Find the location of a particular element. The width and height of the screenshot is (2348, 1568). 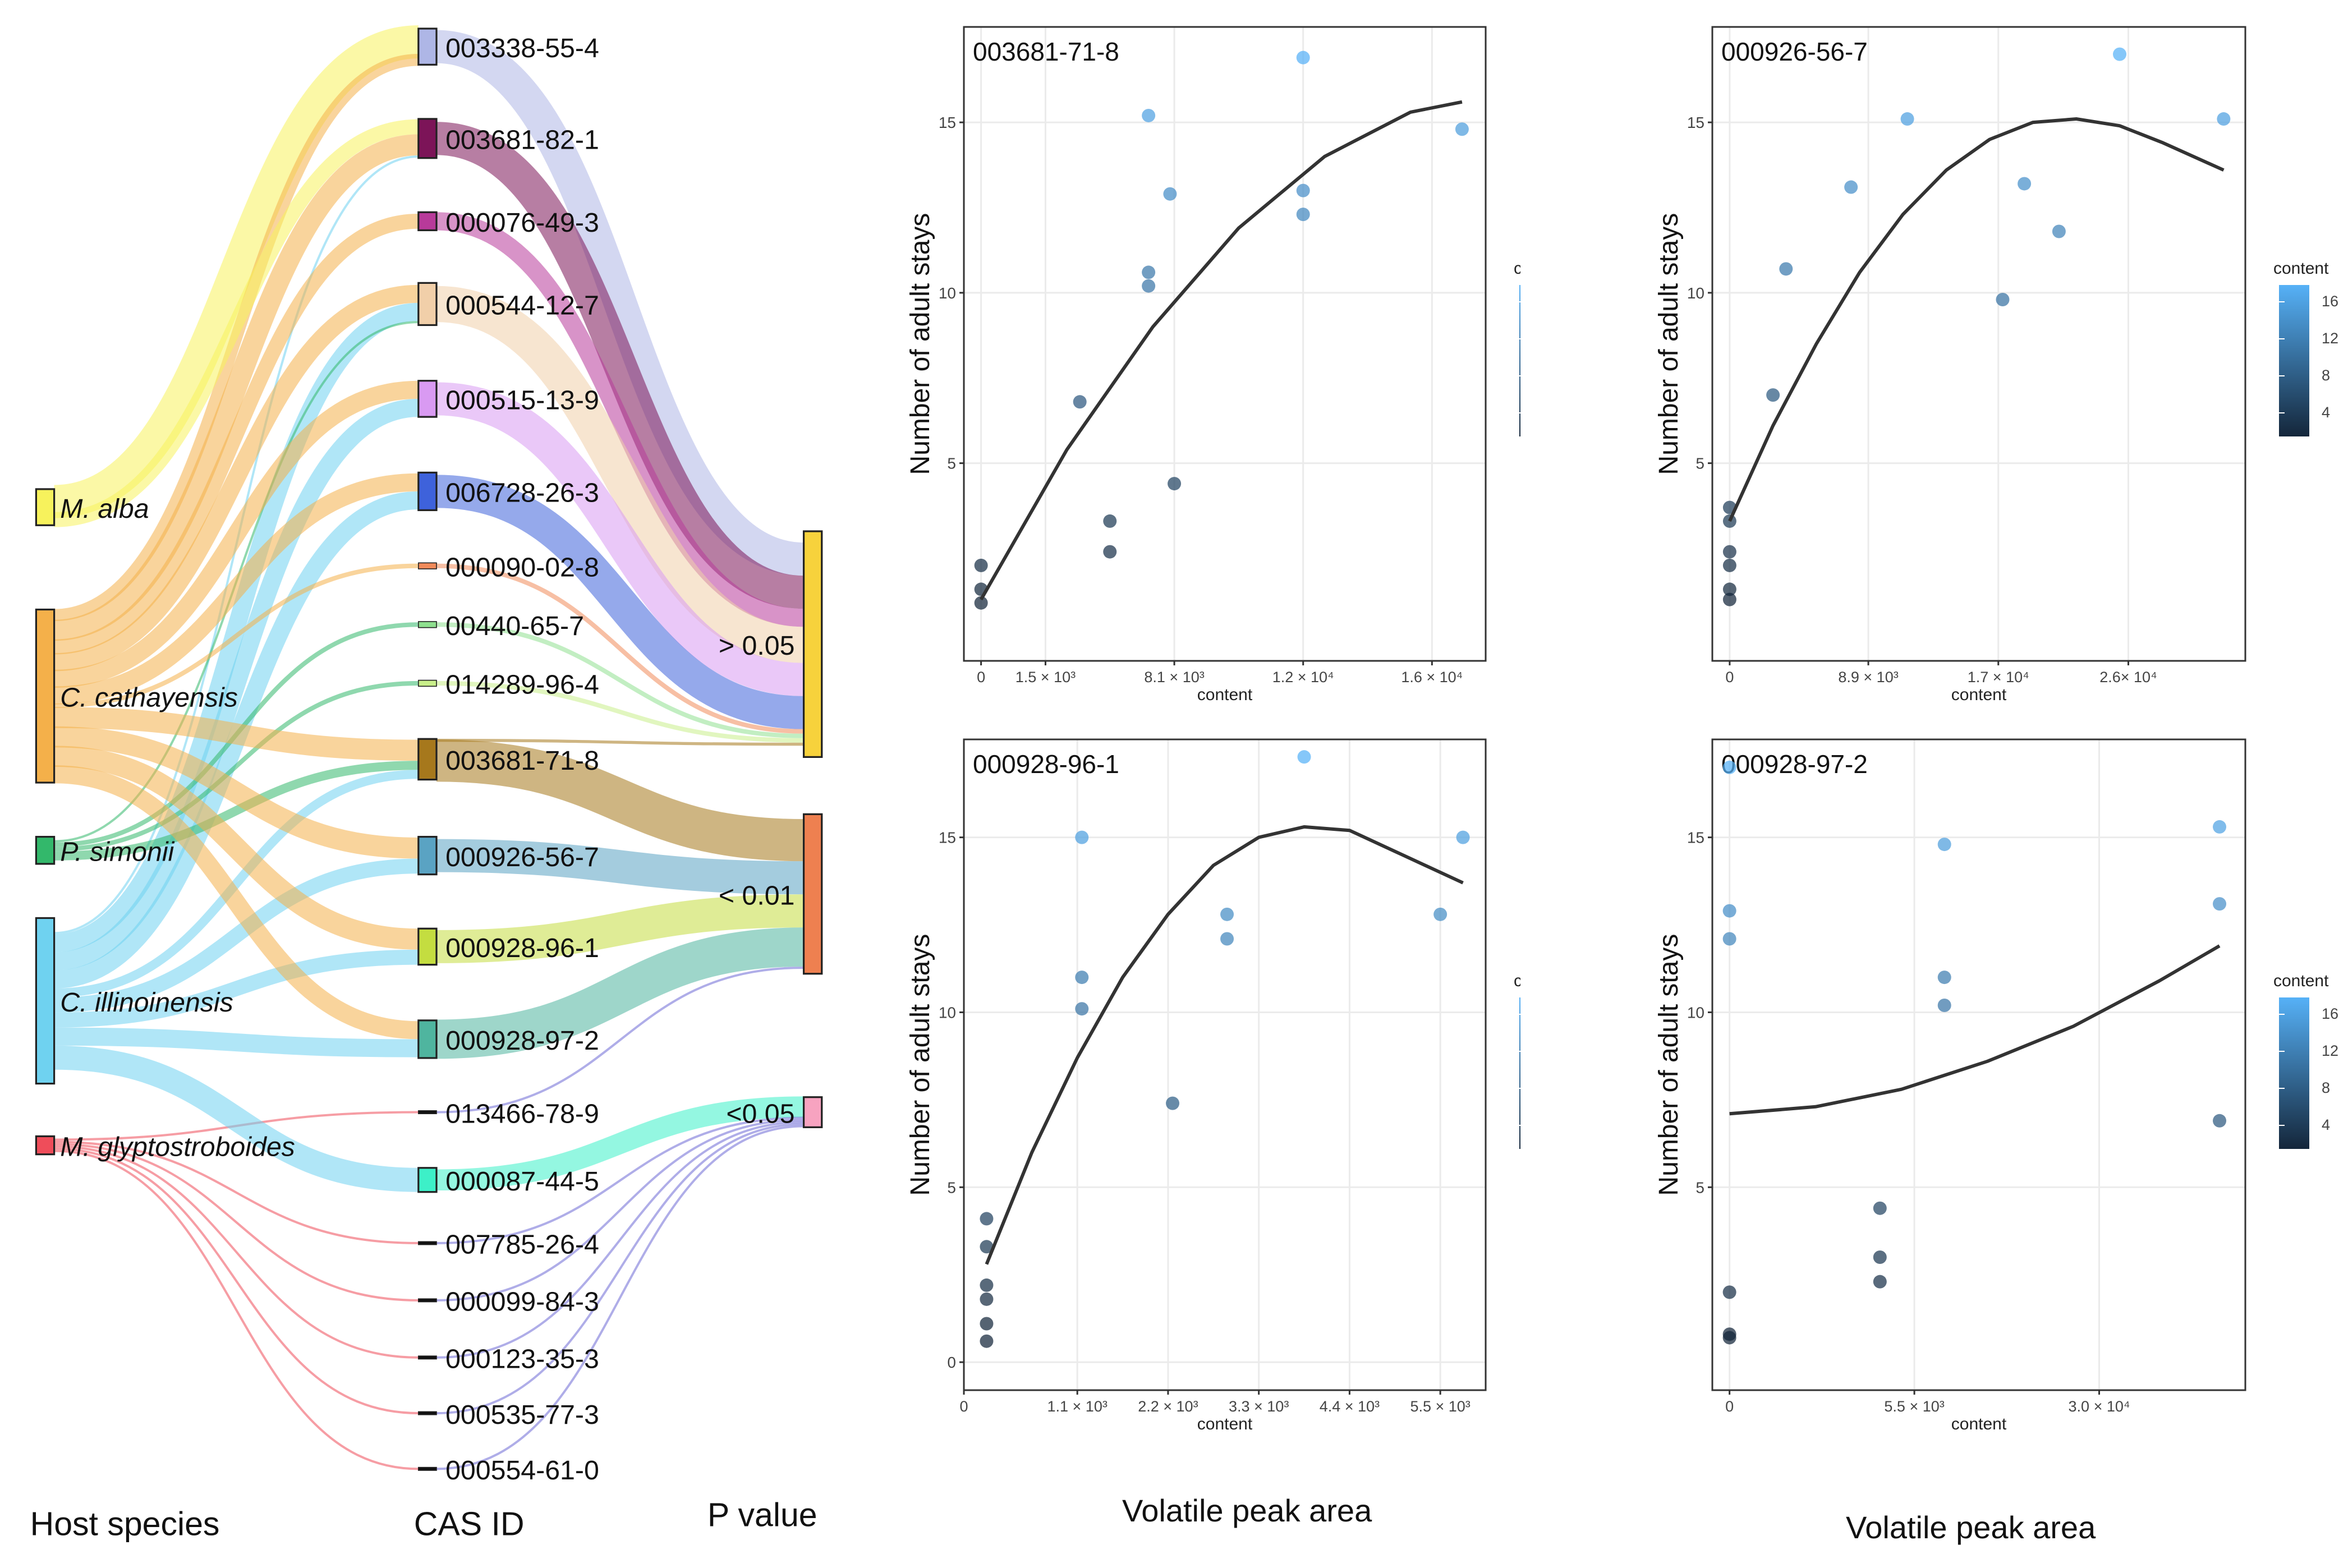

x-tick-label: 3.3 × 10³ is located at coordinates (1259, 1406).